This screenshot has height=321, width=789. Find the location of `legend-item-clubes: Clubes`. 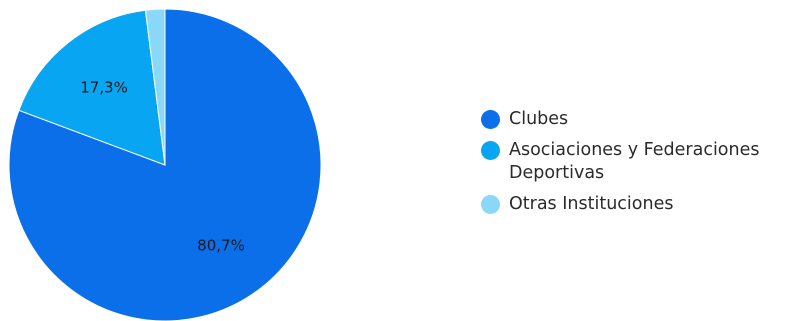

legend-item-clubes: Clubes is located at coordinates (633, 119).